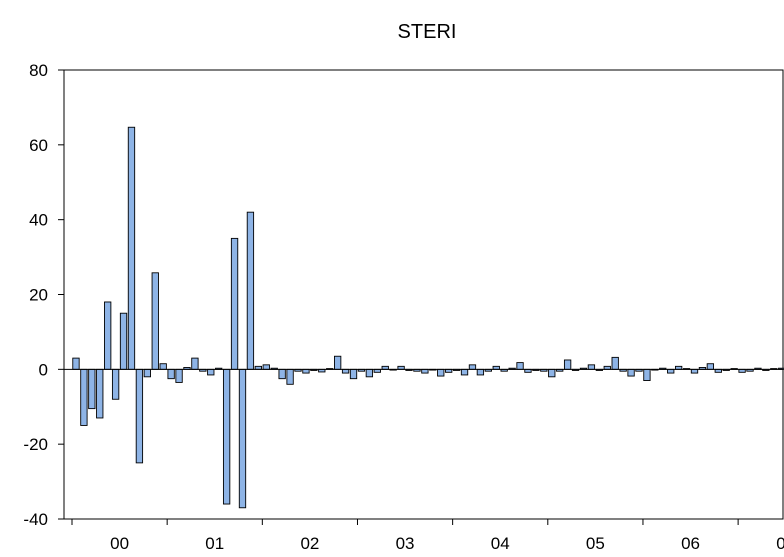 The width and height of the screenshot is (784, 557). Describe the element at coordinates (35, 519) in the screenshot. I see `y-tick-label: -40` at that location.